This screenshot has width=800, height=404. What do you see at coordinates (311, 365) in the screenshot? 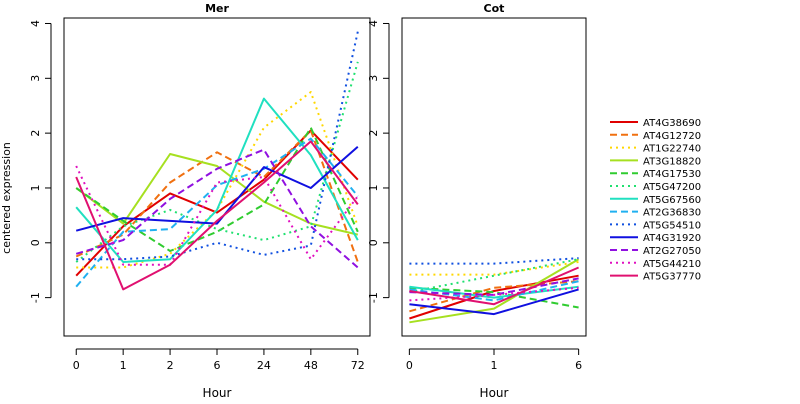
I see `x-tick-label: 48` at bounding box center [311, 365].